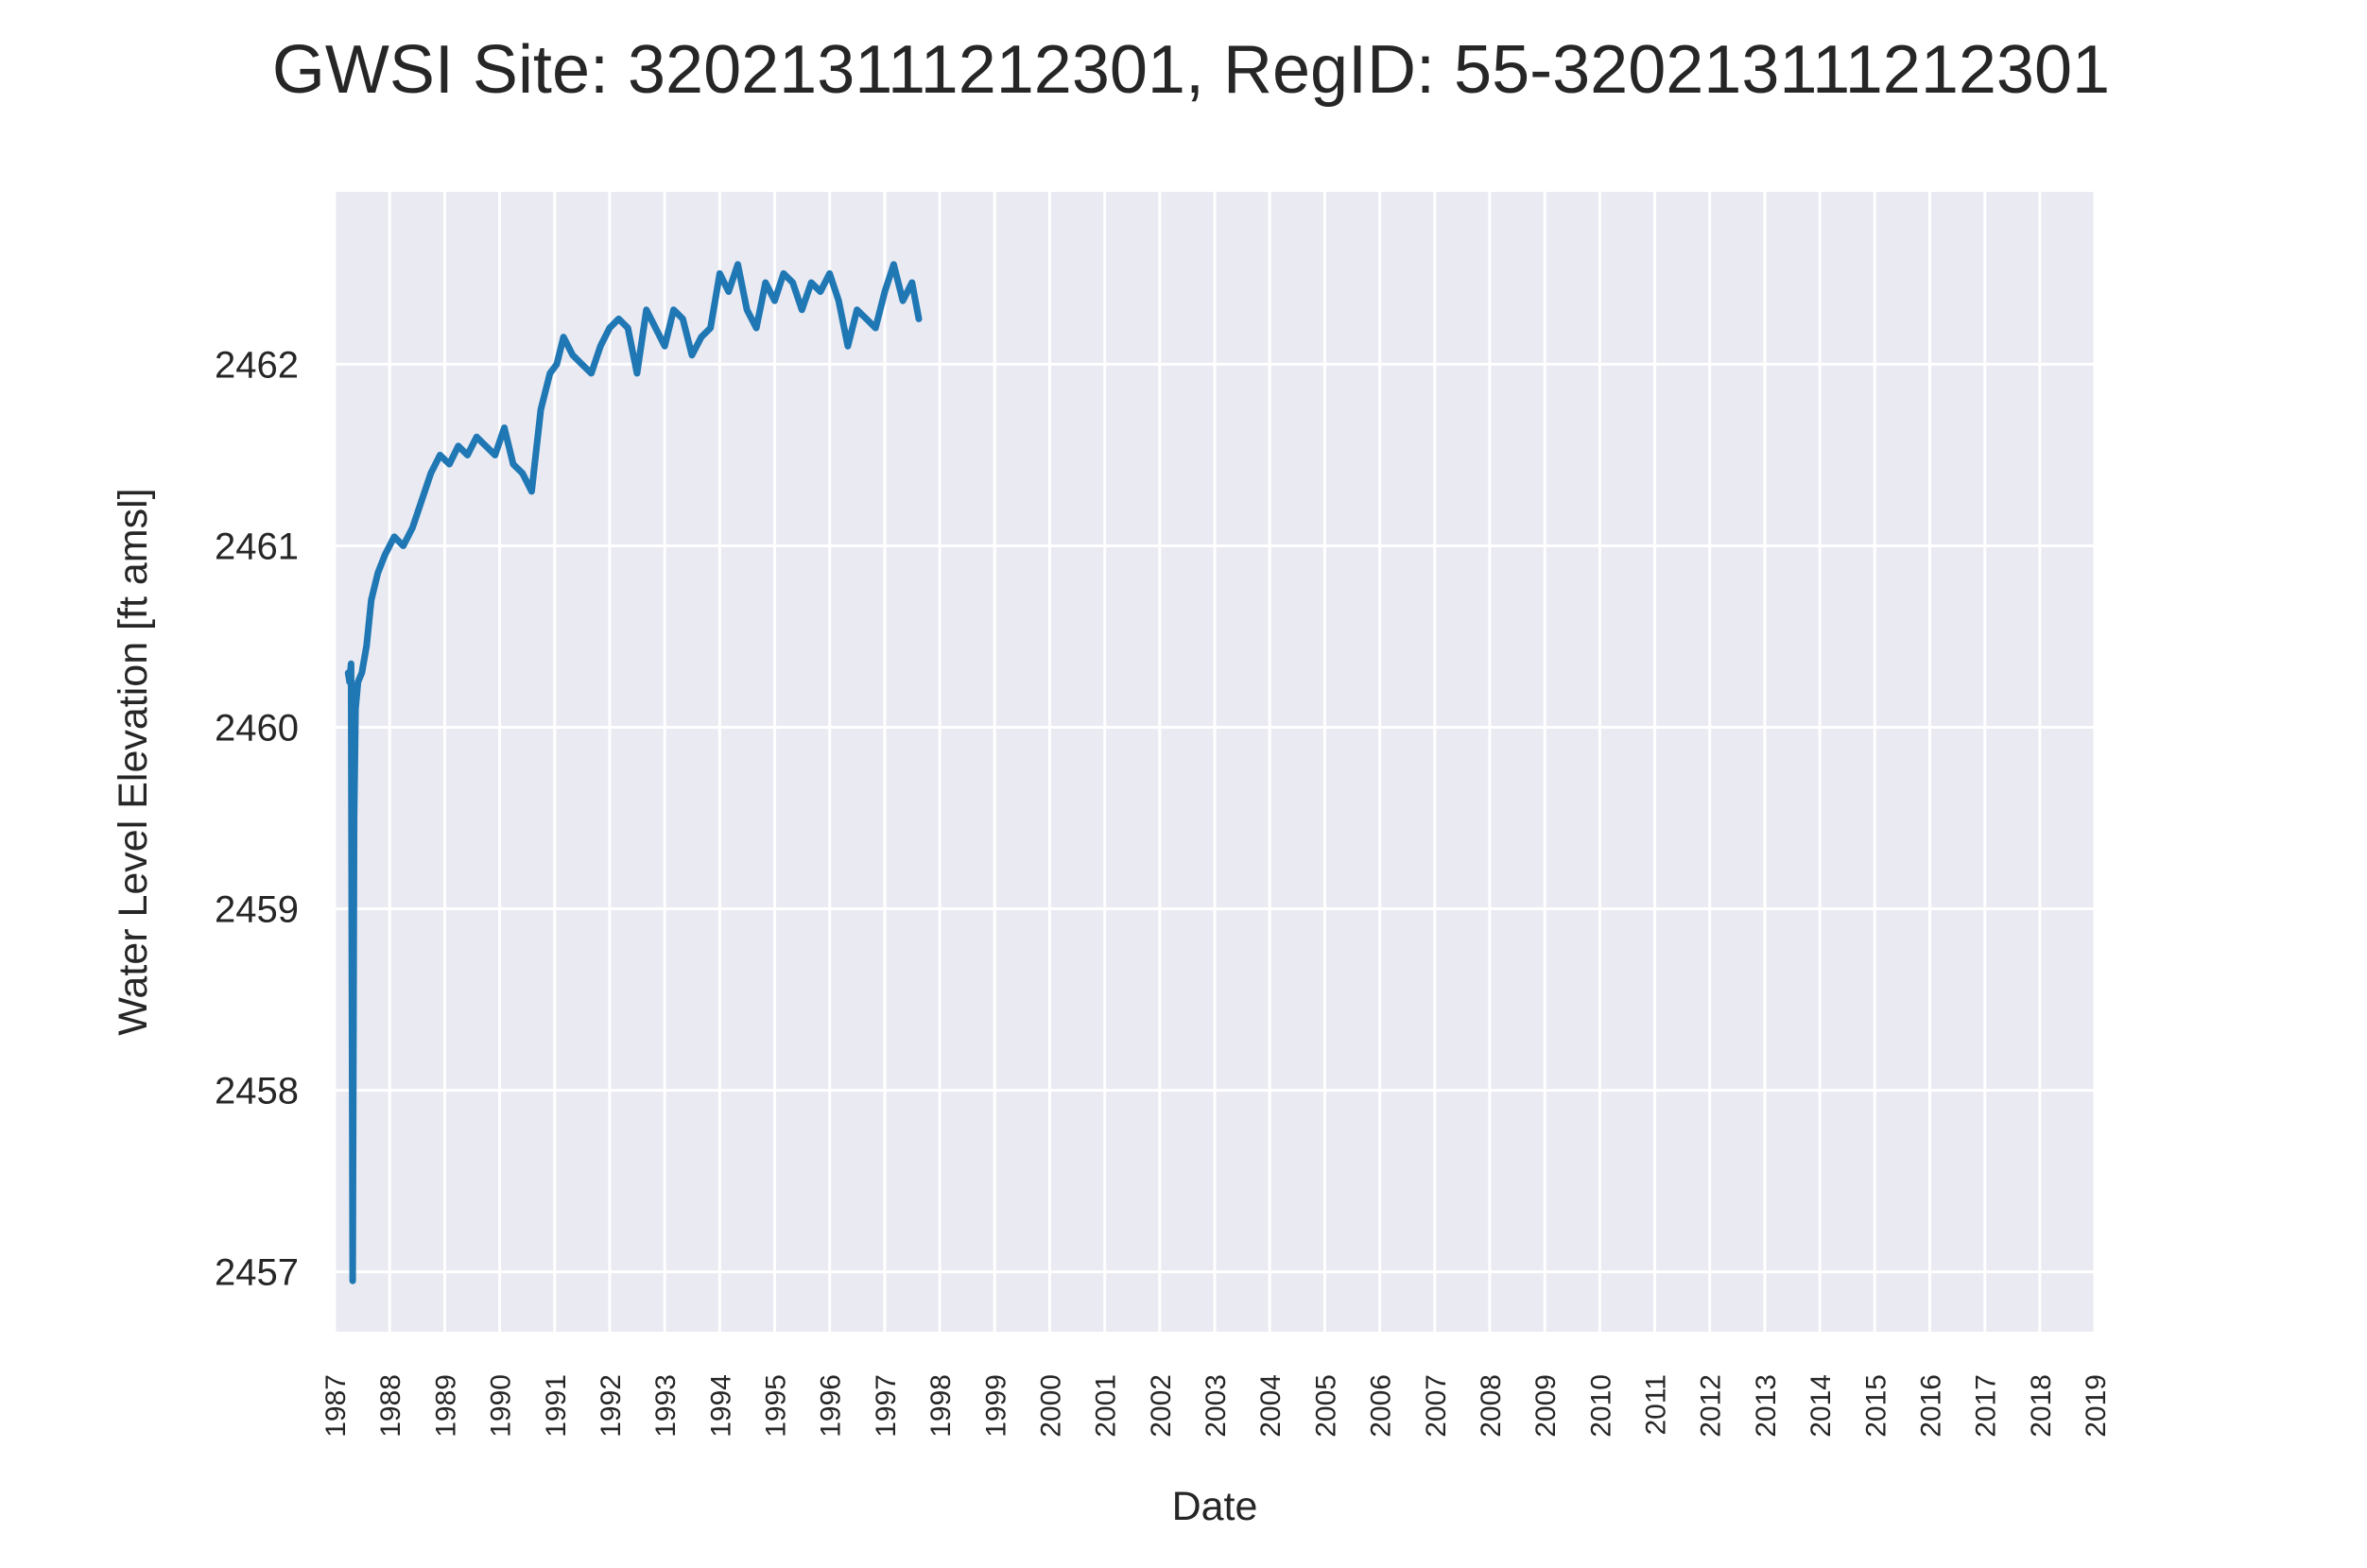  What do you see at coordinates (832, 1406) in the screenshot?
I see `x-tick-label: 1996` at bounding box center [832, 1406].